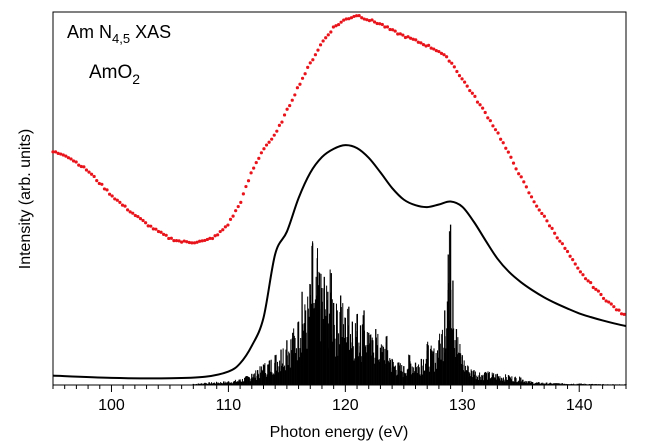  I want to click on x-tick-label: 110, so click(229, 405).